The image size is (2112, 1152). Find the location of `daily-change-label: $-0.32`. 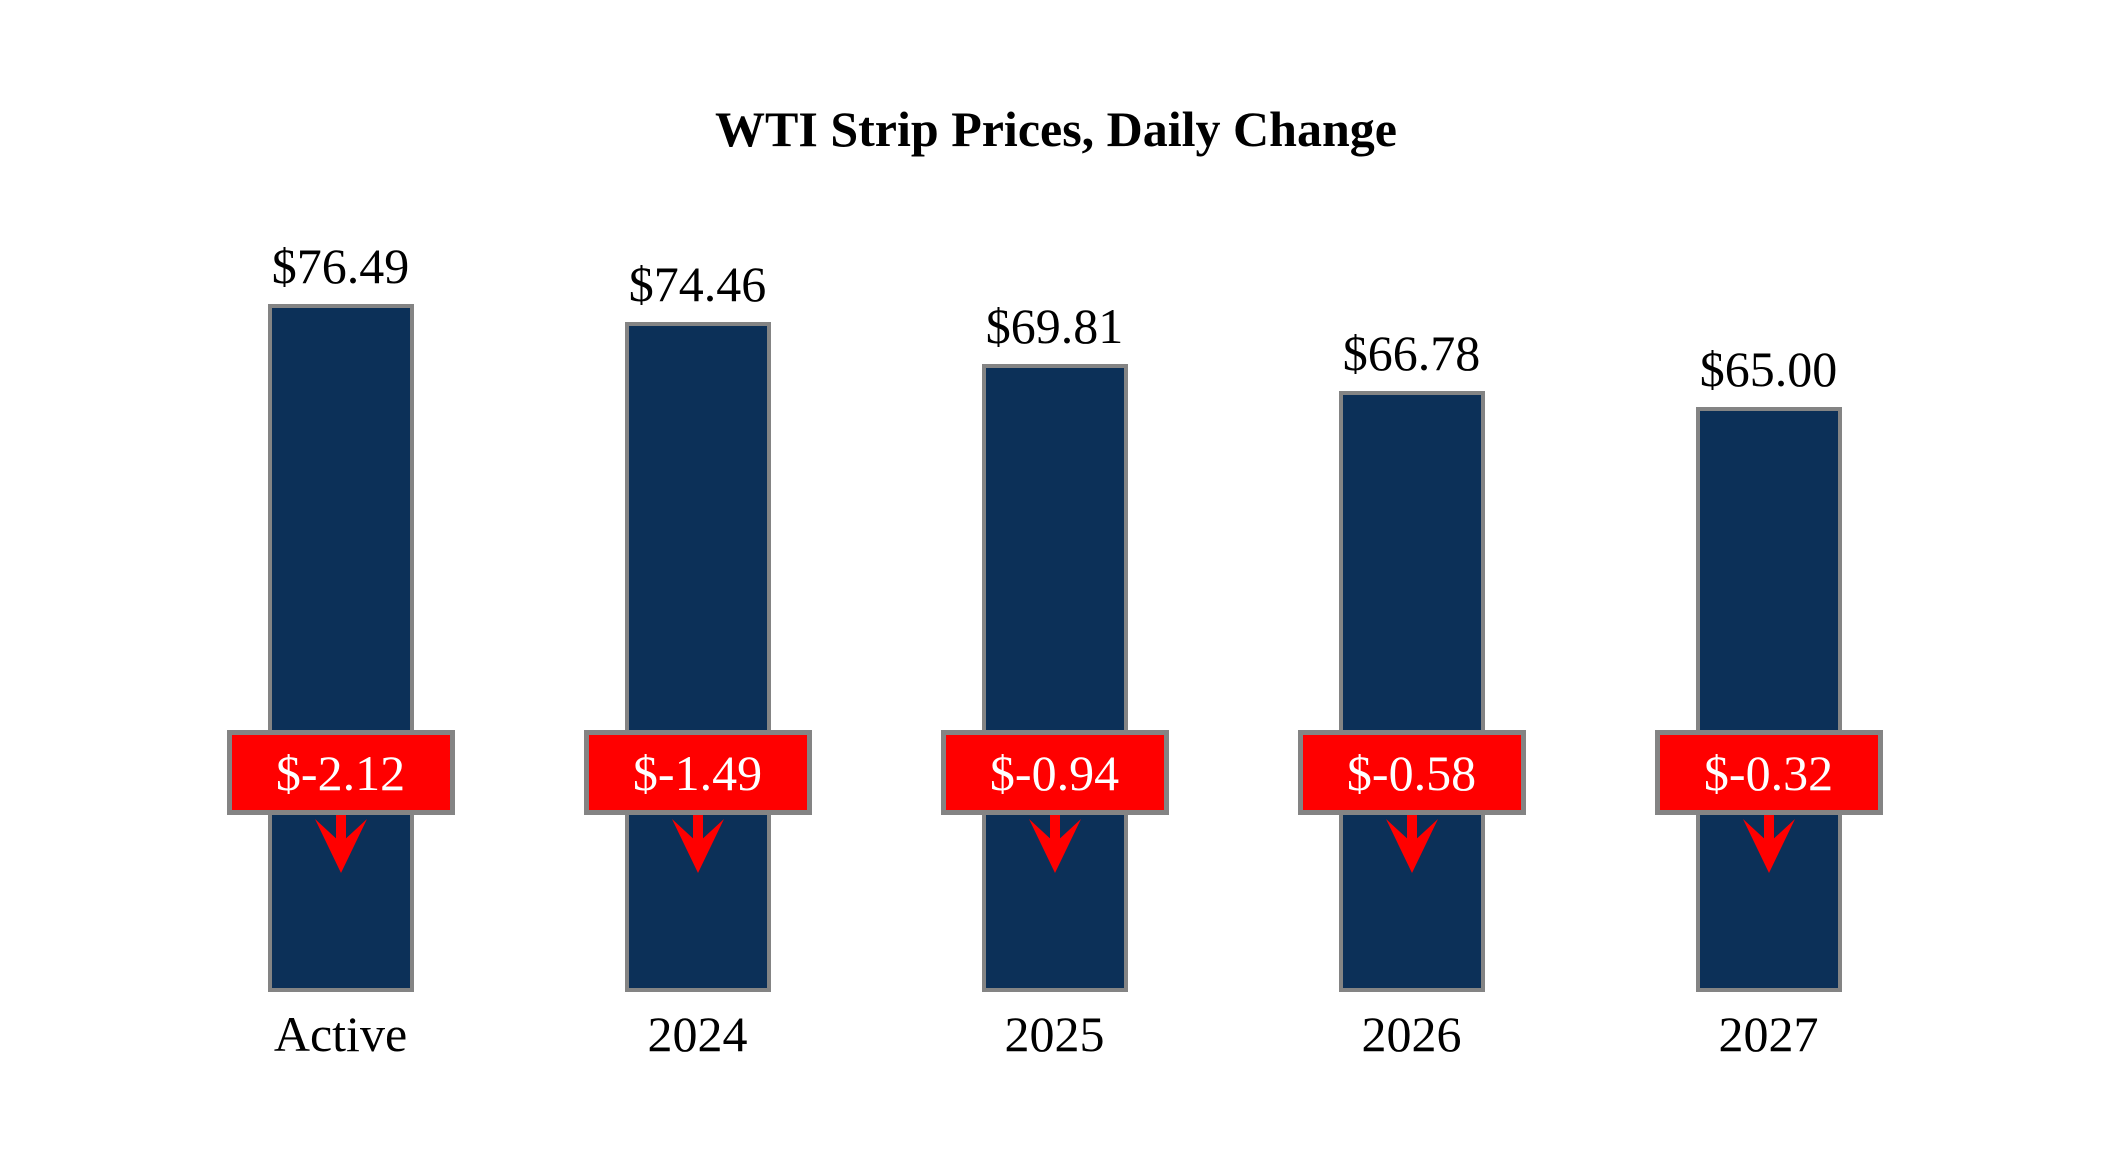

daily-change-label: $-0.32 is located at coordinates (1768, 772).